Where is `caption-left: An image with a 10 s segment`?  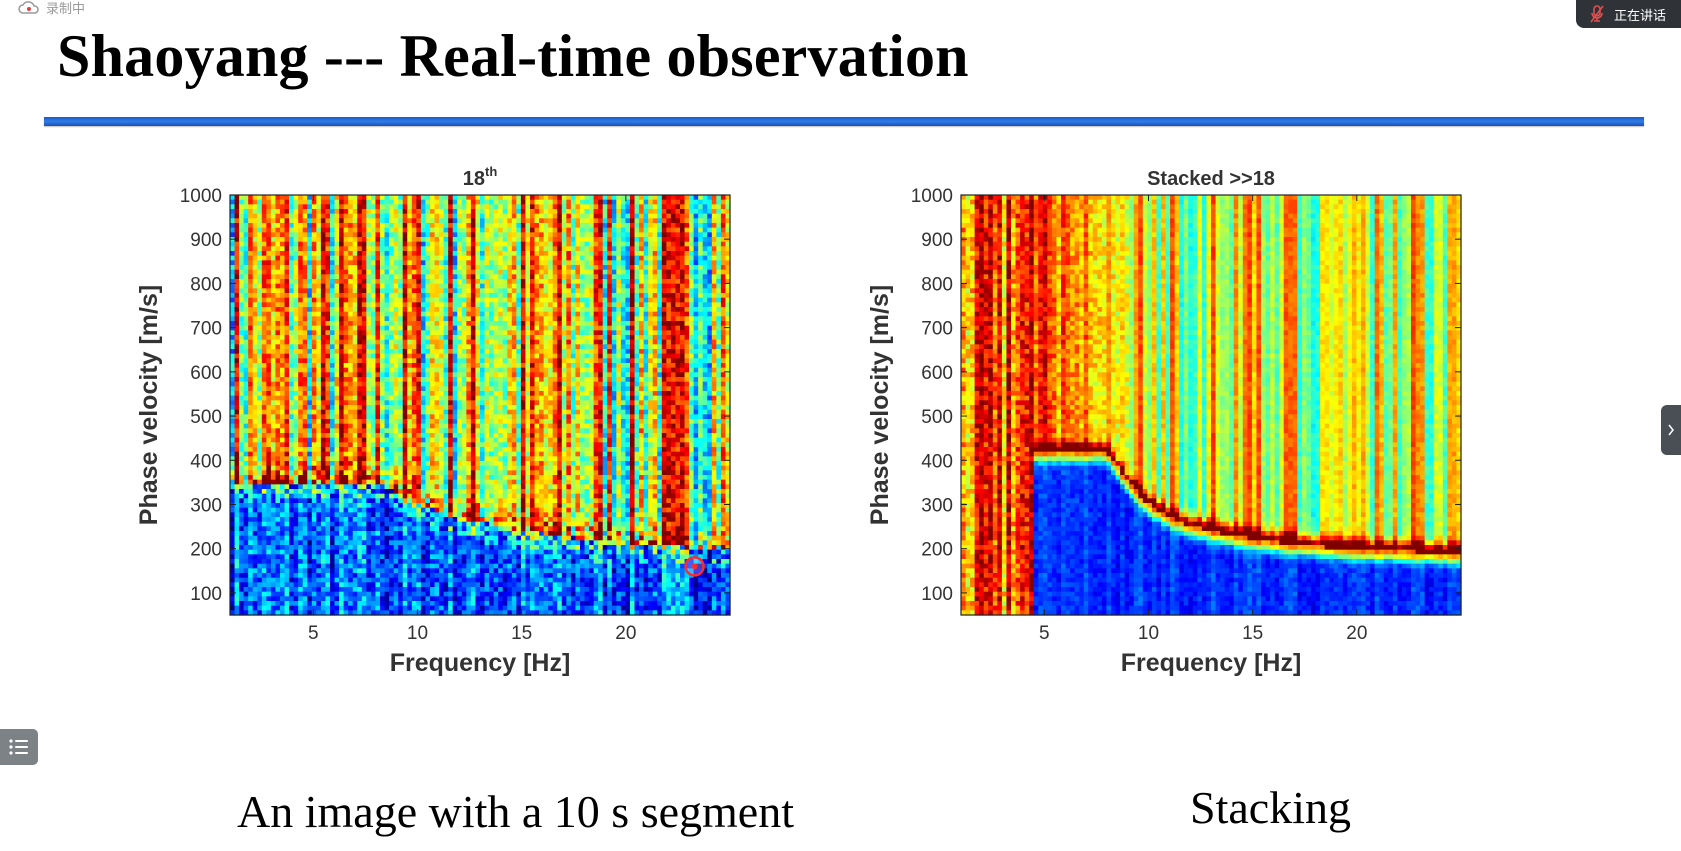
caption-left: An image with a 10 s segment is located at coordinates (516, 811).